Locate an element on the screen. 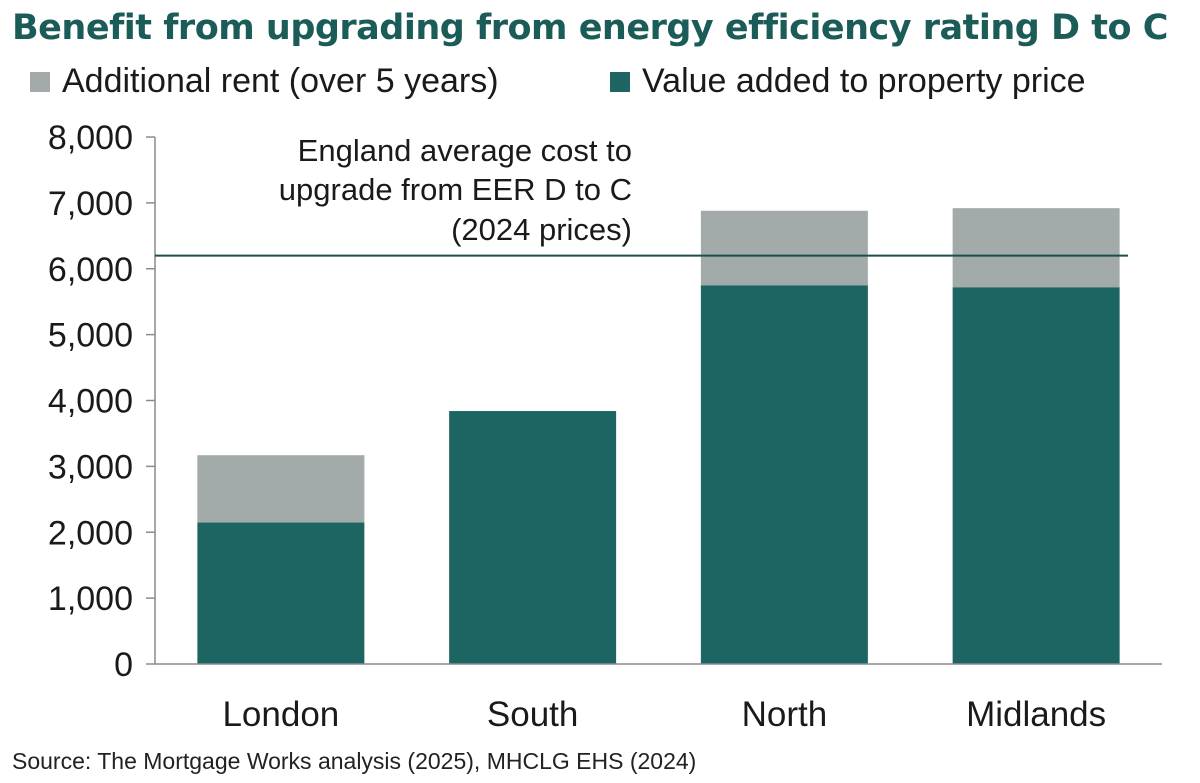  bar-london-value-added is located at coordinates (281, 593).